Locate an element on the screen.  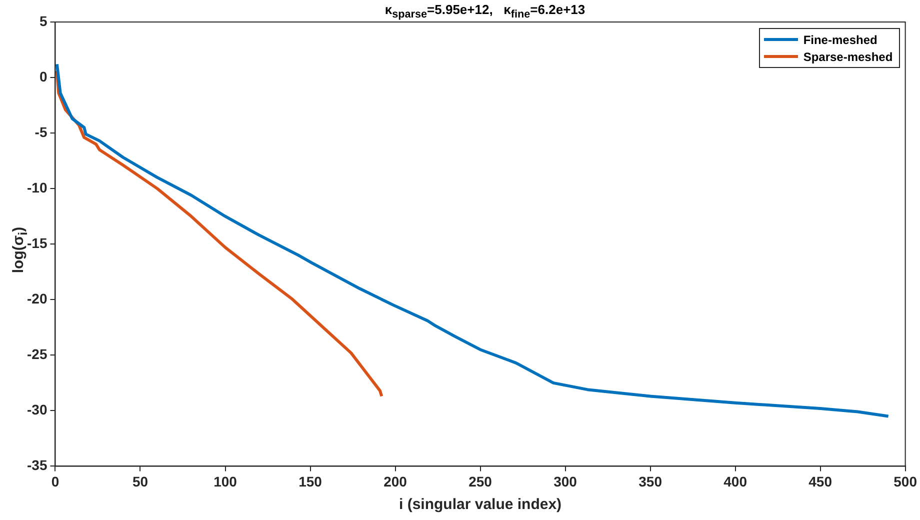
y-tick-label: 0 is located at coordinates (43, 76).